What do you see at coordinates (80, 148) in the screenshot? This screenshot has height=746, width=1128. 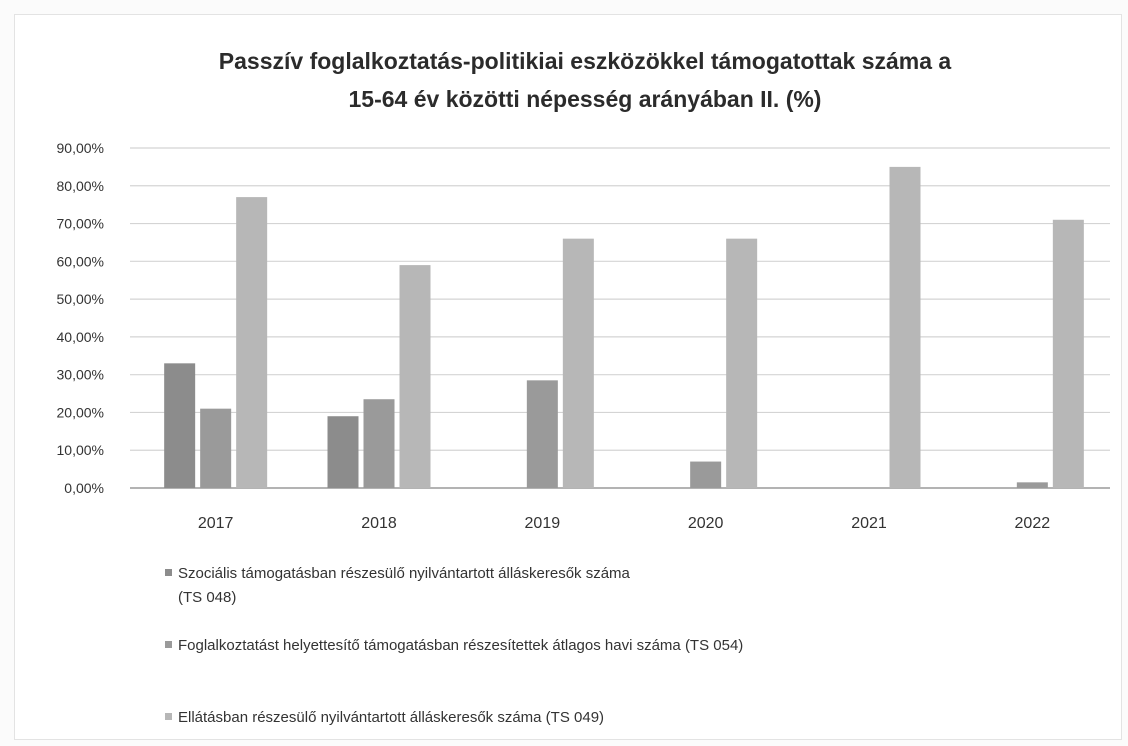 I see `y-tick-label: 90,00%` at bounding box center [80, 148].